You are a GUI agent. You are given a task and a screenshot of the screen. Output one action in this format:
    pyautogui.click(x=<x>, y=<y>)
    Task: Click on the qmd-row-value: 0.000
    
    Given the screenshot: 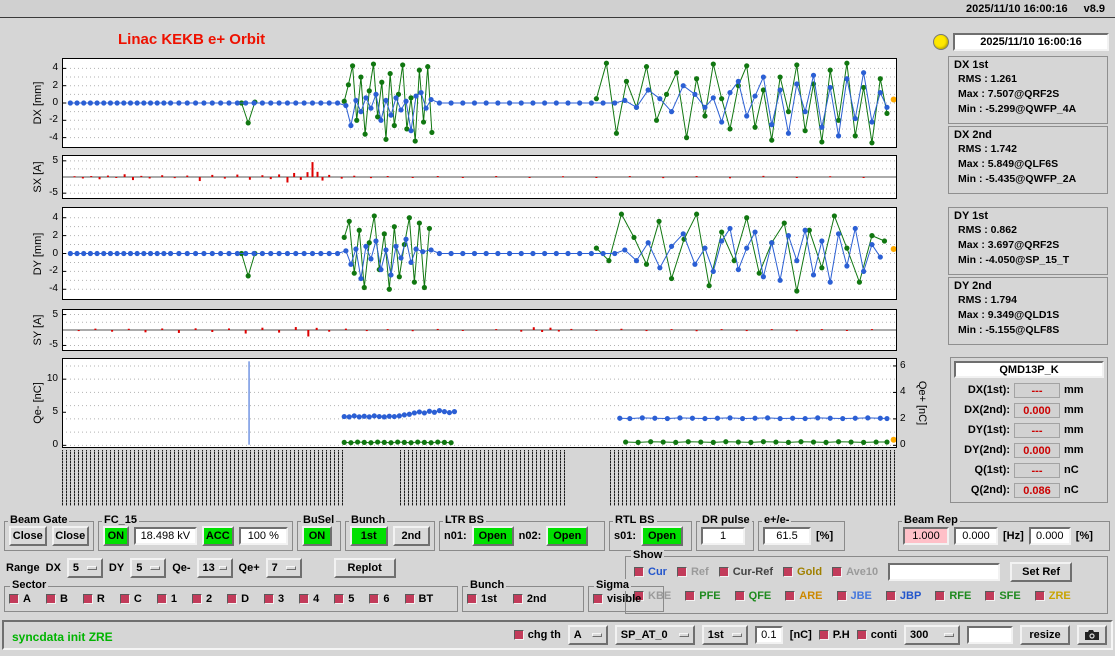 What is the action you would take?
    pyautogui.click(x=1037, y=410)
    